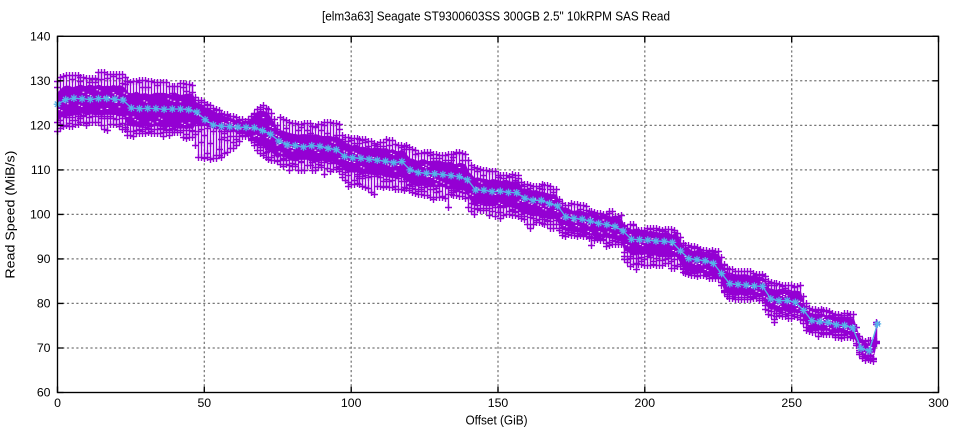 Image resolution: width=960 pixels, height=437 pixels. I want to click on svg-text: 0, so click(57, 403).